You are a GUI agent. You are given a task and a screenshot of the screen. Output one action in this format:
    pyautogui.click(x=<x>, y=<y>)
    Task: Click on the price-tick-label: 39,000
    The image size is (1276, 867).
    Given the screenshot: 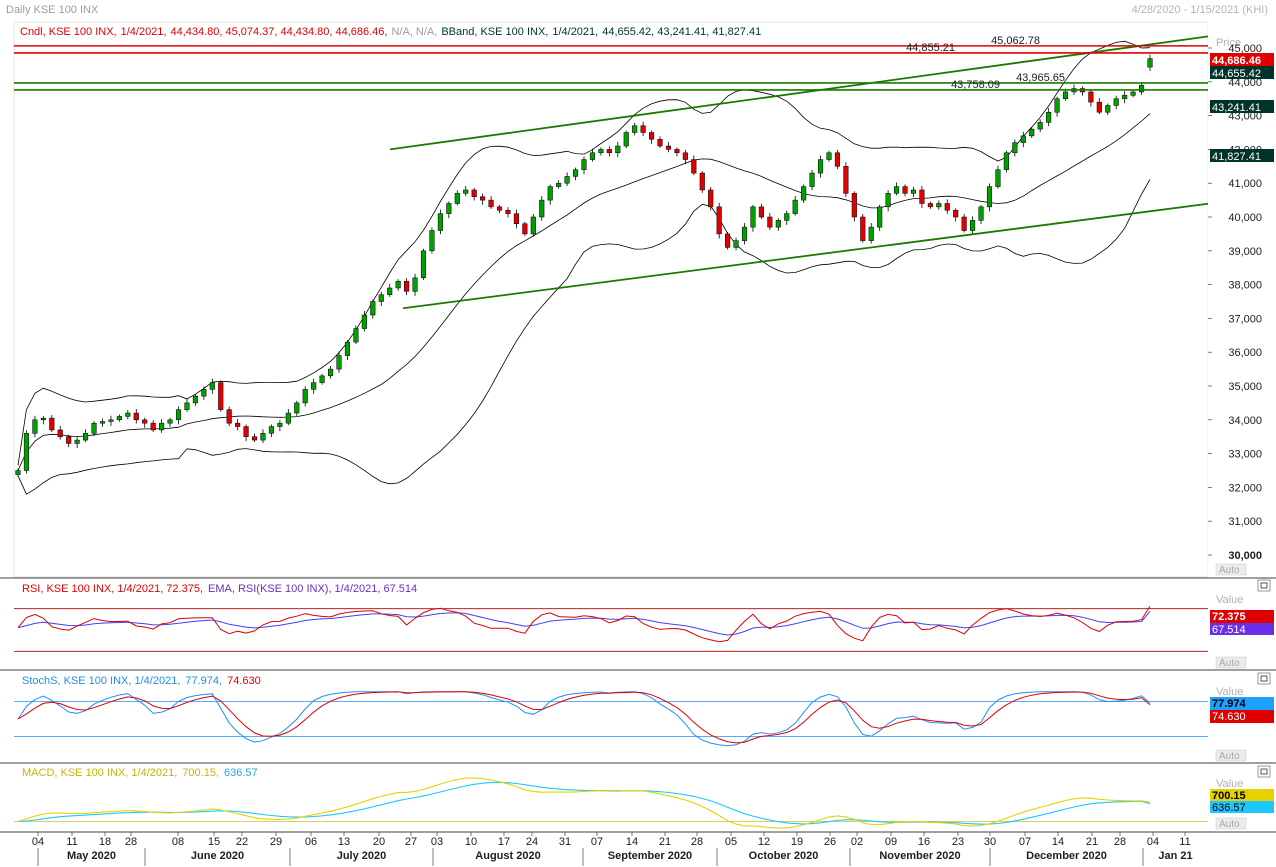 What is the action you would take?
    pyautogui.click(x=1245, y=252)
    